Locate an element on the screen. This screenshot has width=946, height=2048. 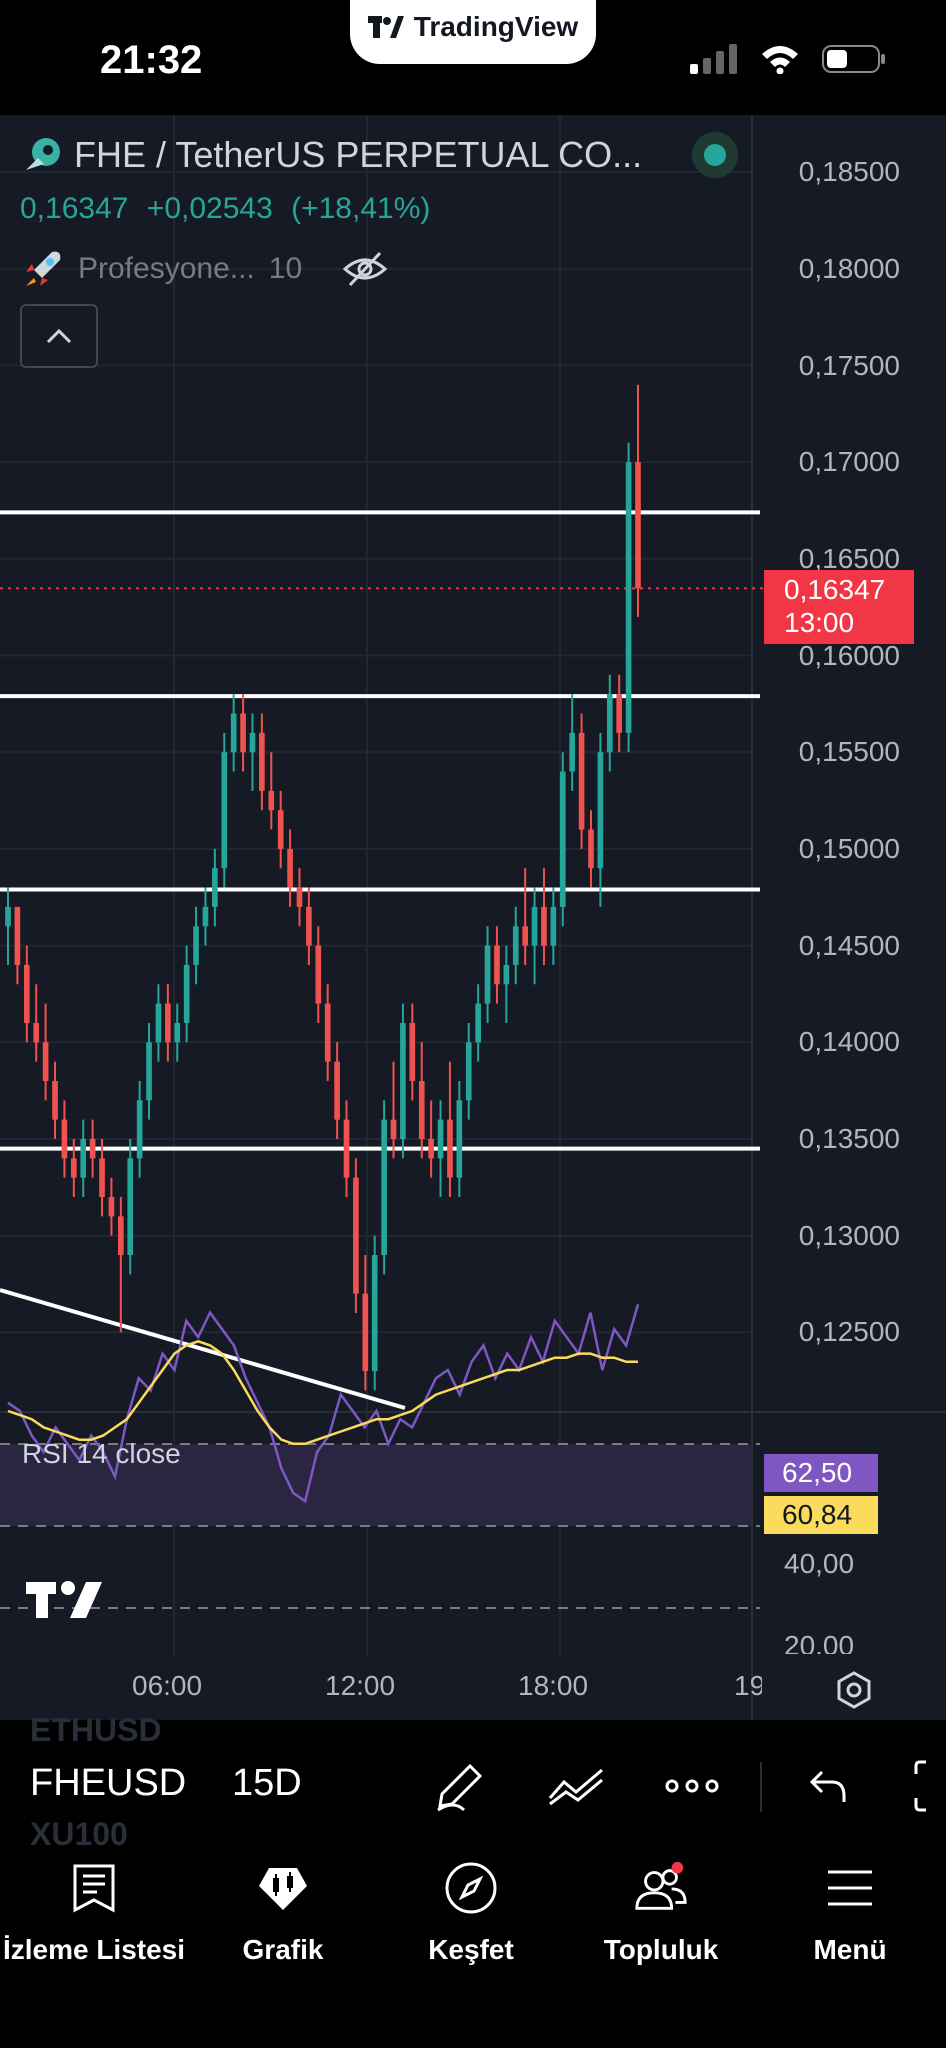
nav-label: Topluluk is located at coordinates (661, 1949).